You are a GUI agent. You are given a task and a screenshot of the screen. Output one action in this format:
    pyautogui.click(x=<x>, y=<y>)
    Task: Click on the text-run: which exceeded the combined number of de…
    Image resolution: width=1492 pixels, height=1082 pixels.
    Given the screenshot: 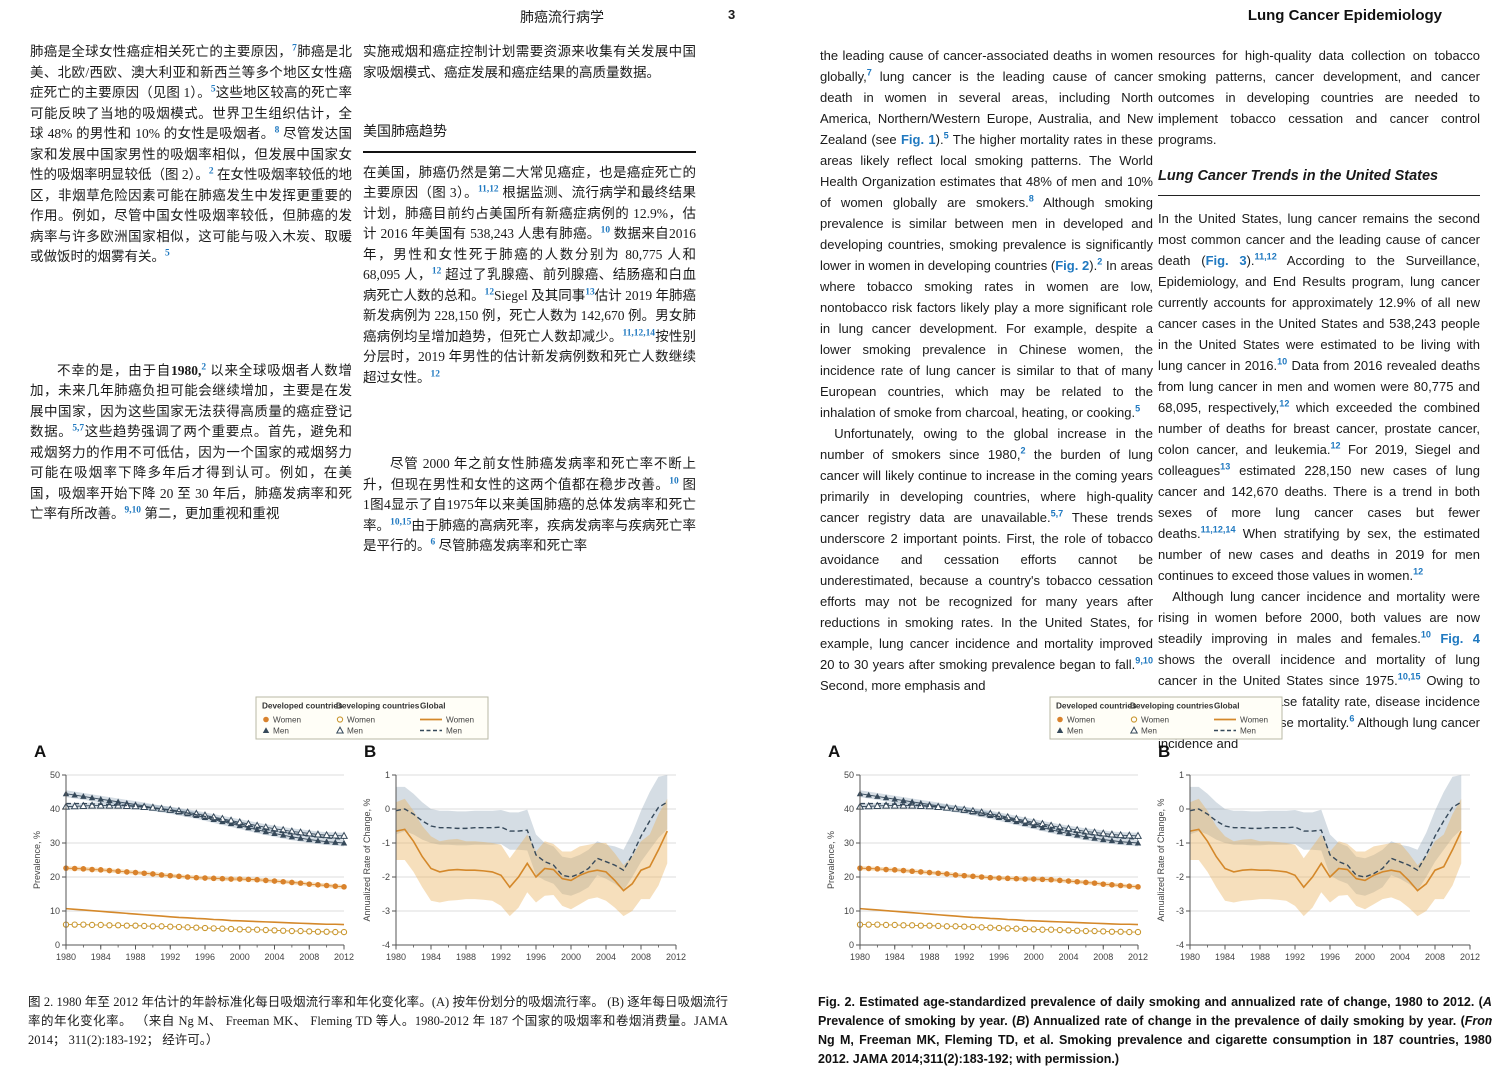 What is the action you would take?
    pyautogui.click(x=1319, y=428)
    